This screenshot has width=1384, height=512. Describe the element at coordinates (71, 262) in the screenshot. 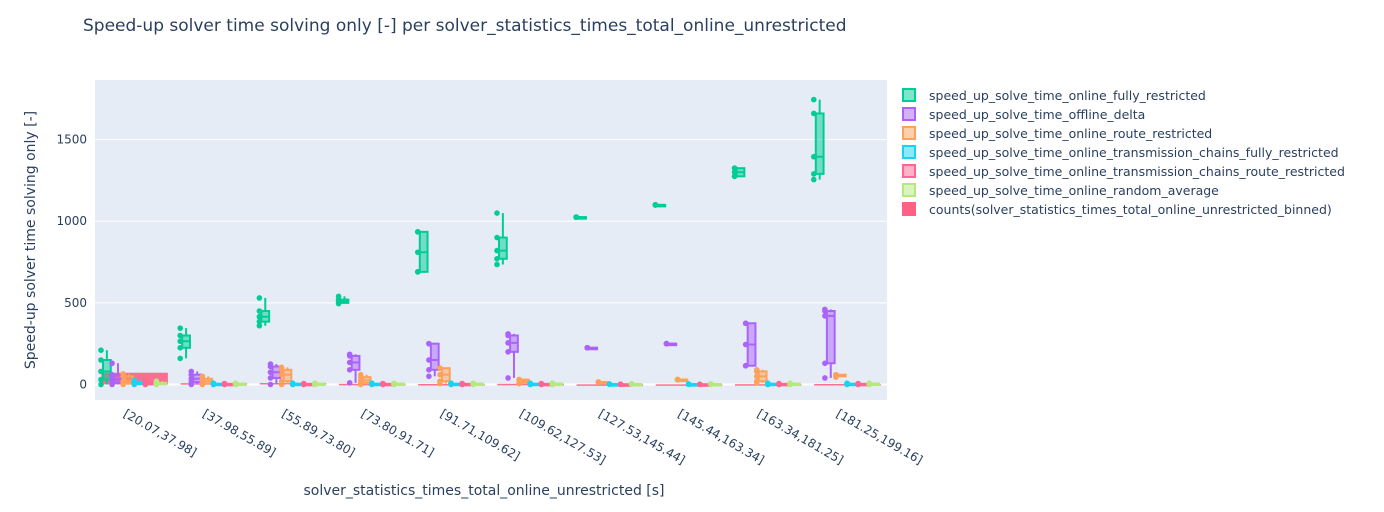

I see `y-axis-ticks: 0 500 1000 1500` at that location.